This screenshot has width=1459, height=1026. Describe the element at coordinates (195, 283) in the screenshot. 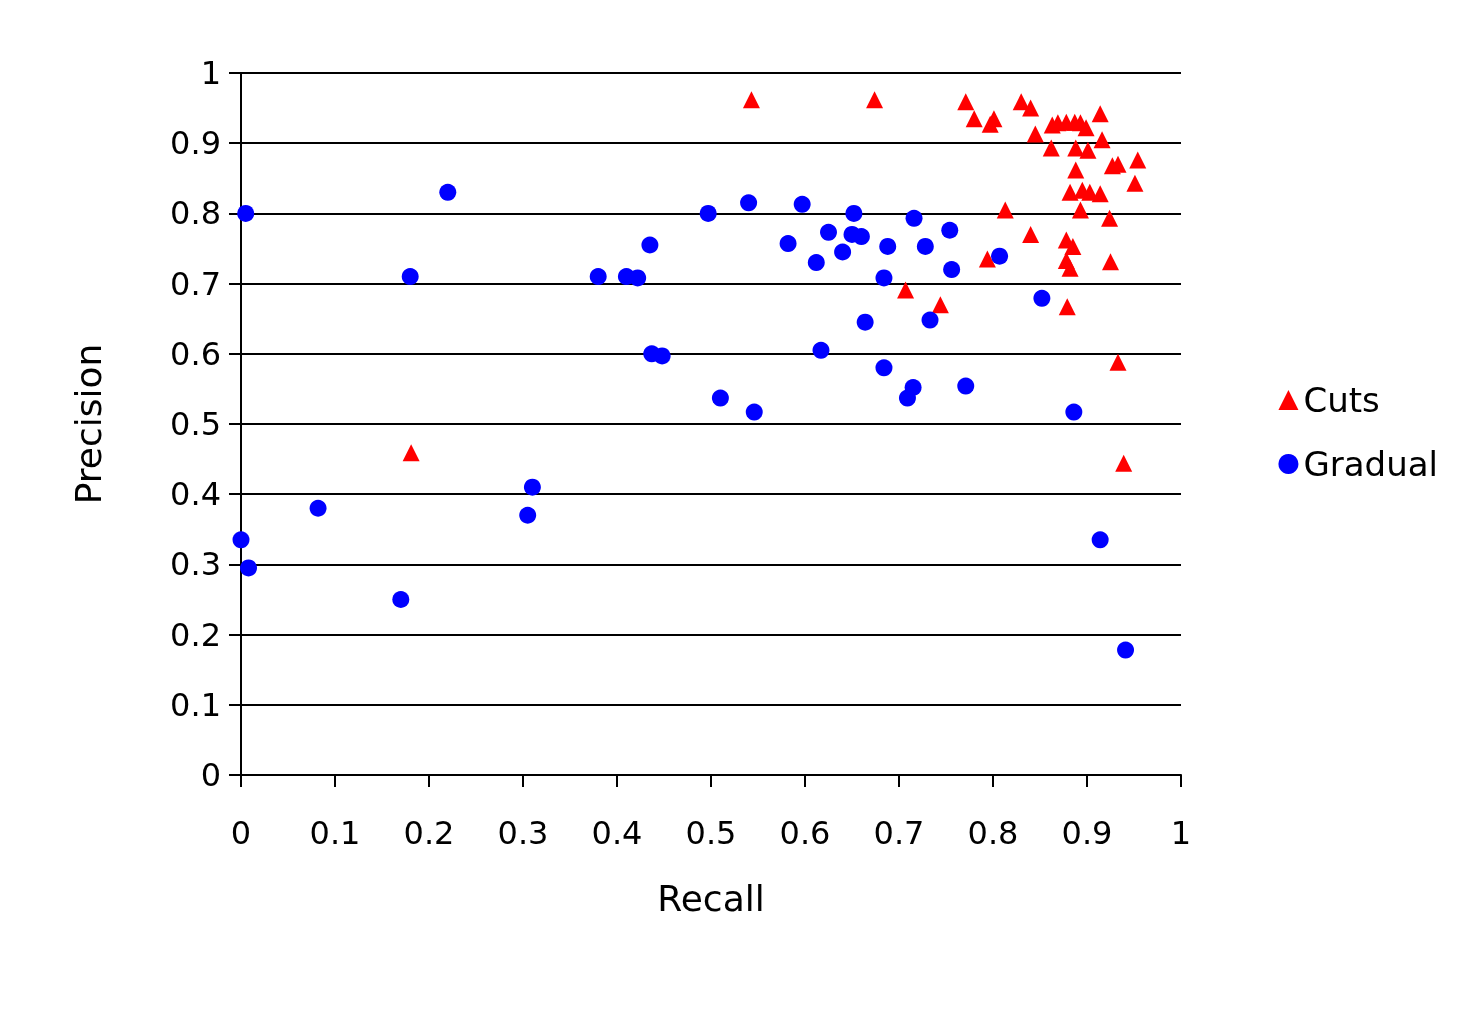

I see `y-tick-label: 0.7` at that location.